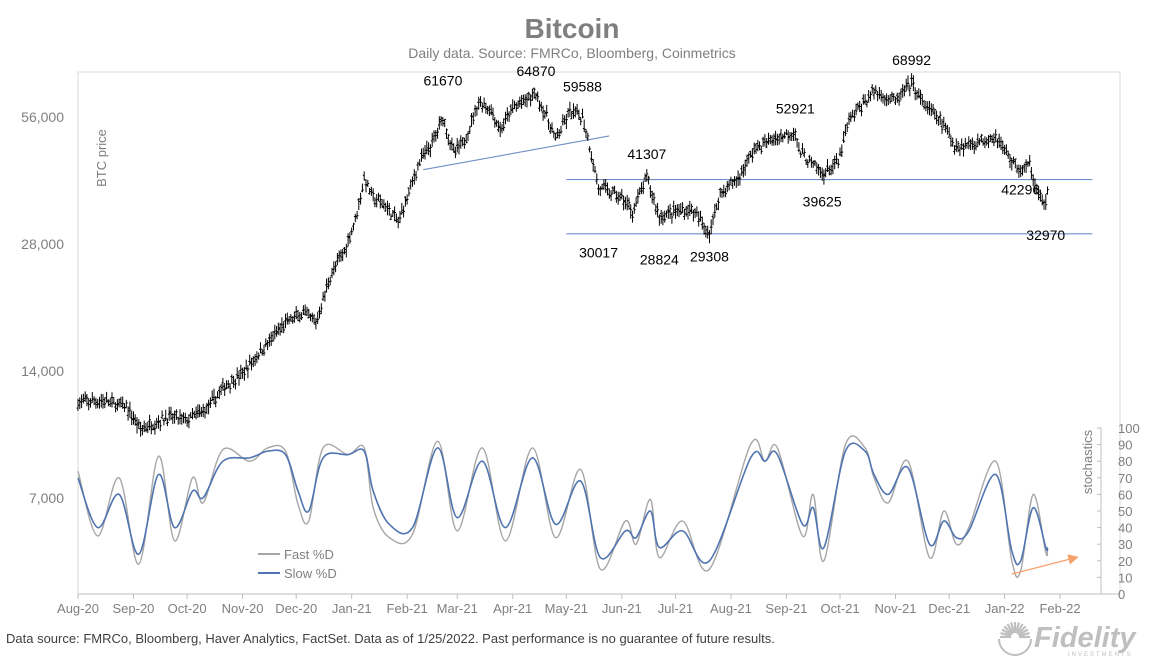 Image resolution: width=1164 pixels, height=659 pixels. Describe the element at coordinates (1020, 189) in the screenshot. I see `price-data-label: 42296` at that location.